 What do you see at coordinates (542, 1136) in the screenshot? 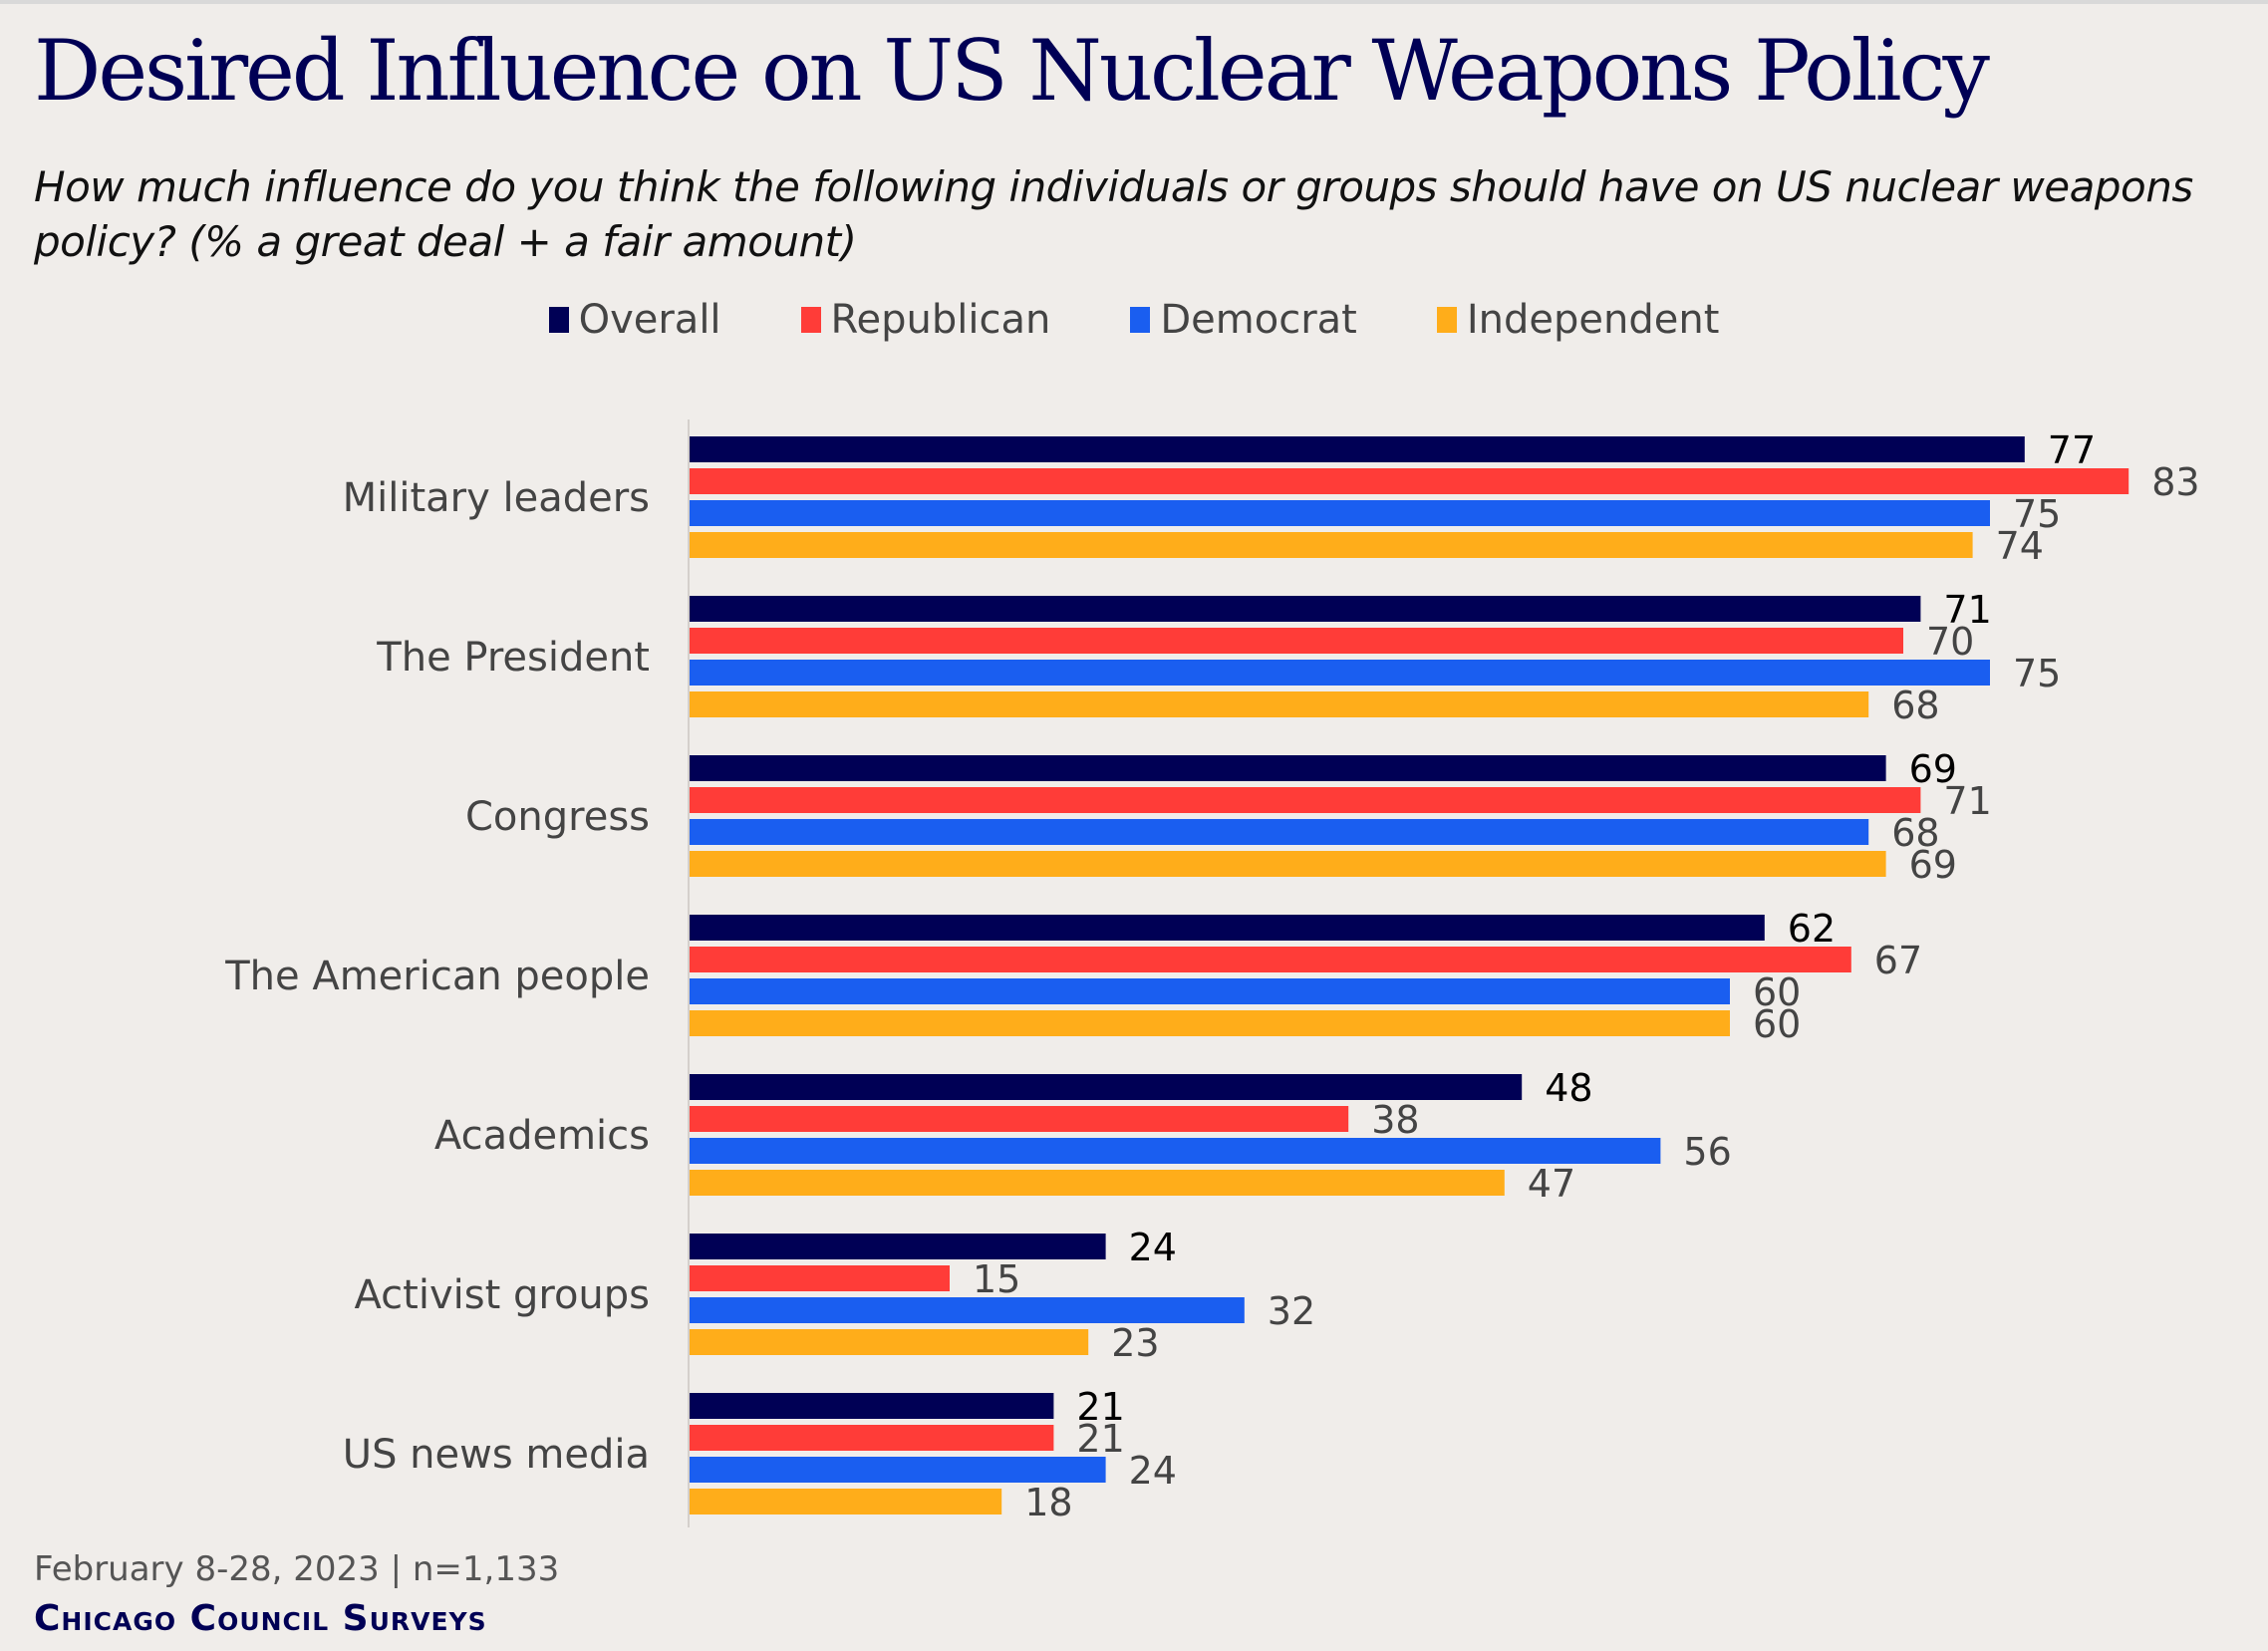
I see `category-label: Academics` at bounding box center [542, 1136].